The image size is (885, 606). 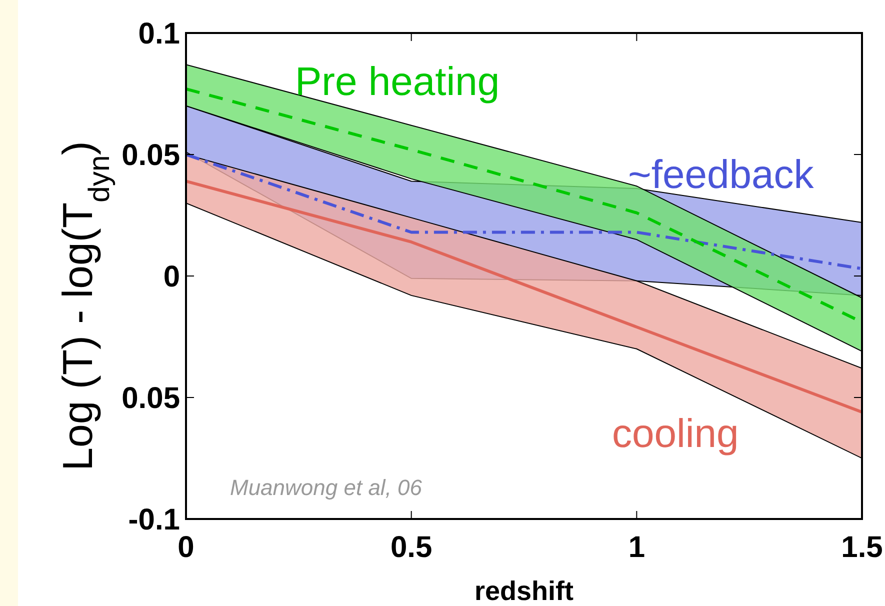 I want to click on series-label: Pre heating, so click(x=397, y=82).